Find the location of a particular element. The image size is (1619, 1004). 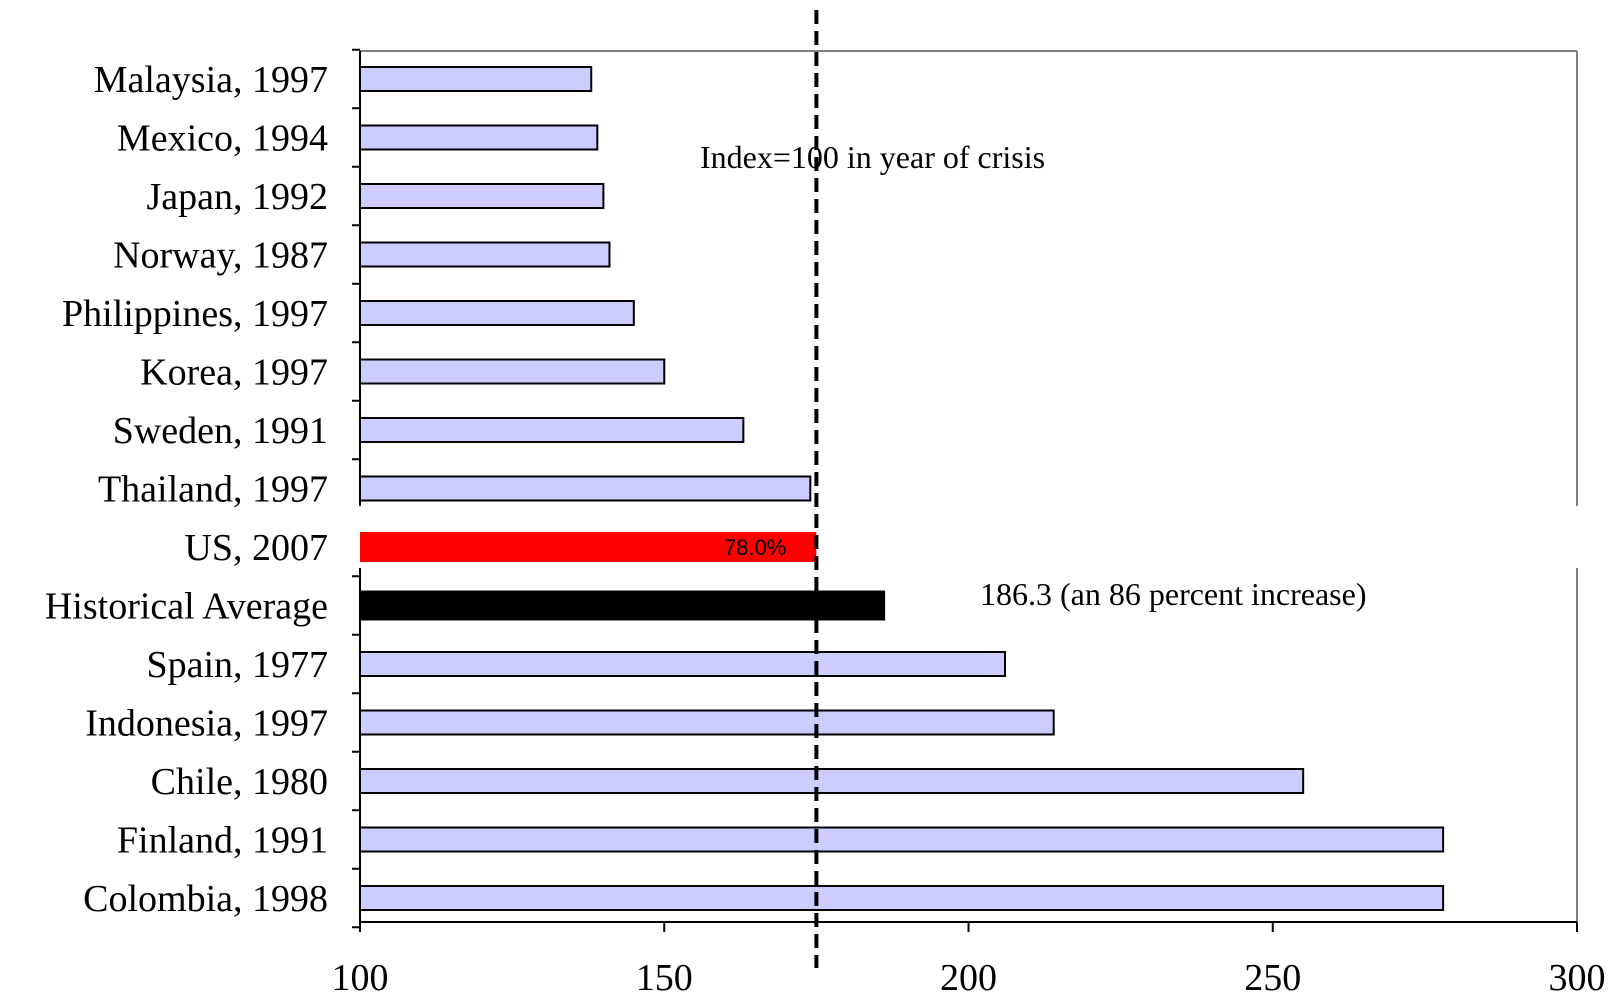

x-axis-ticks: 100 150 200 250 300 is located at coordinates (969, 960).